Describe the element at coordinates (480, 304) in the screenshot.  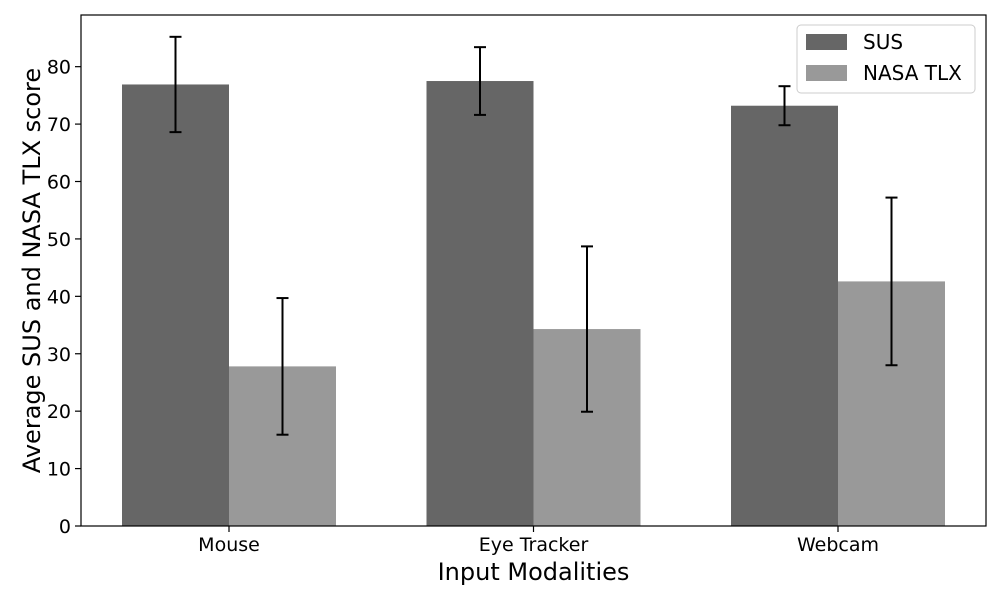
I see `bar-sus-eye-tracker` at that location.